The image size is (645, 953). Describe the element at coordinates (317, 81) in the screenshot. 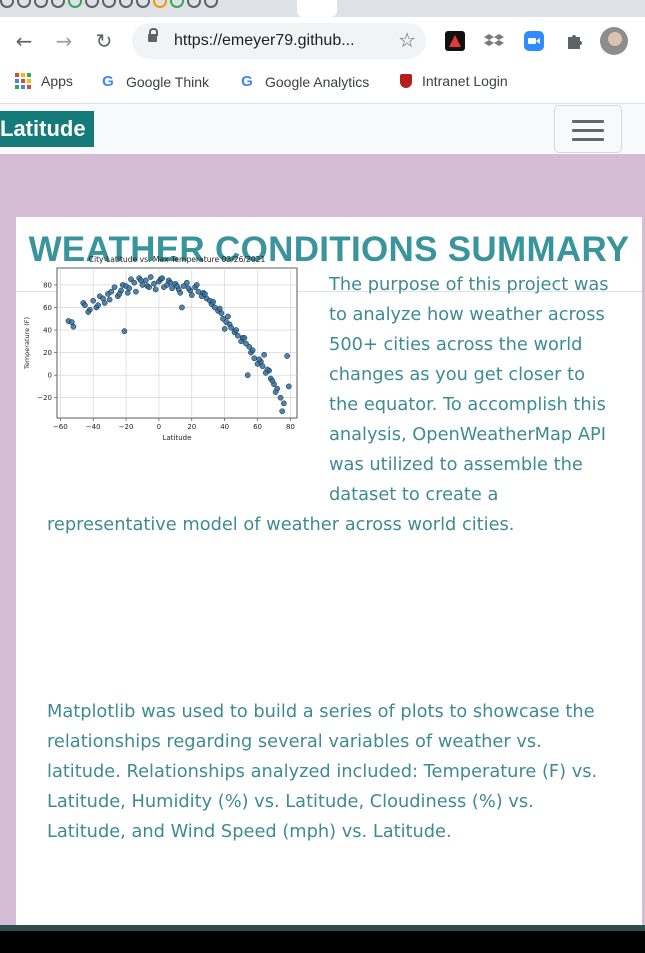

I see `bookmark-label: Google Analytics` at that location.